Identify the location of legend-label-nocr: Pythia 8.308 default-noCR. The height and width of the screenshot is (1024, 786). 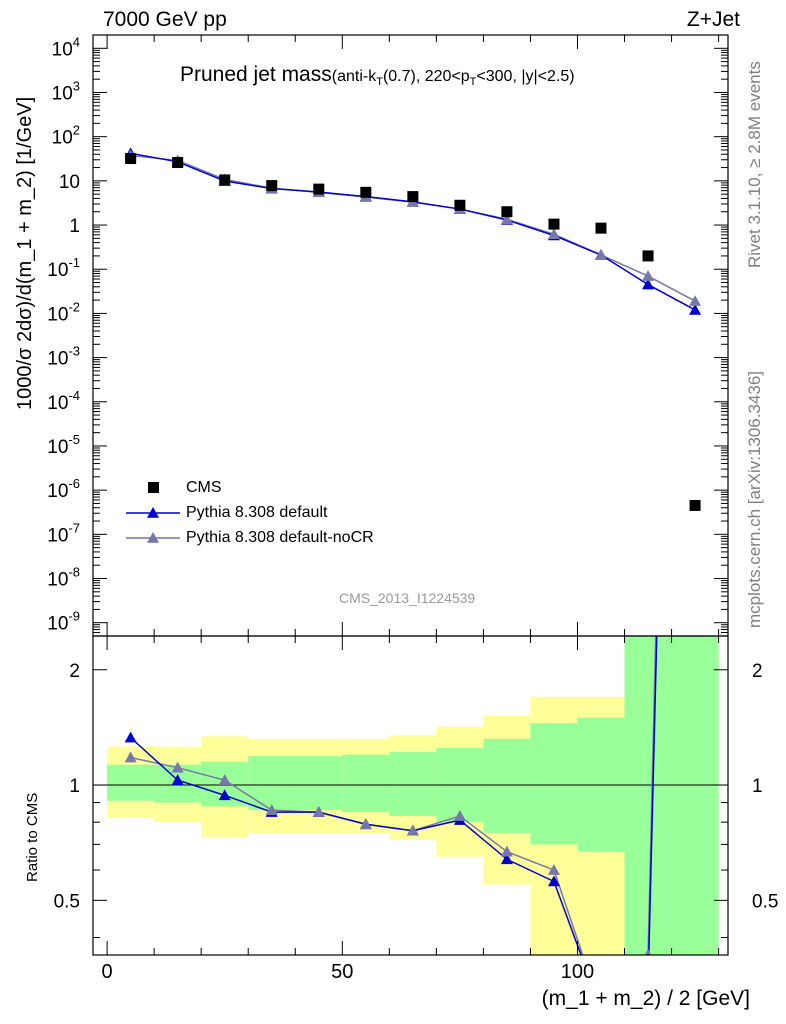
(280, 537).